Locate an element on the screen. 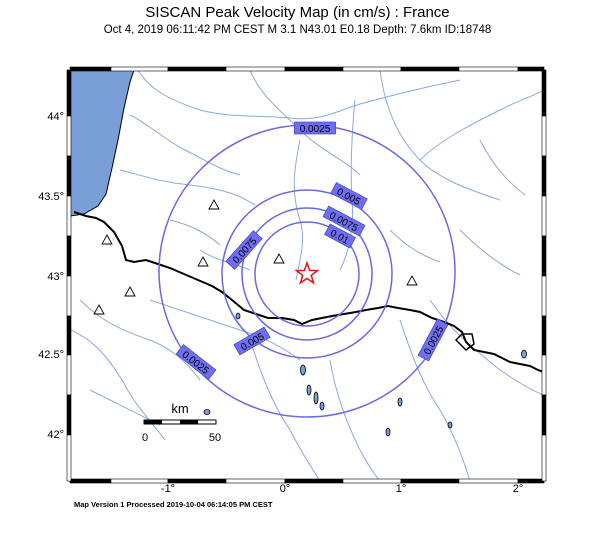  stations is located at coordinates (255, 257).